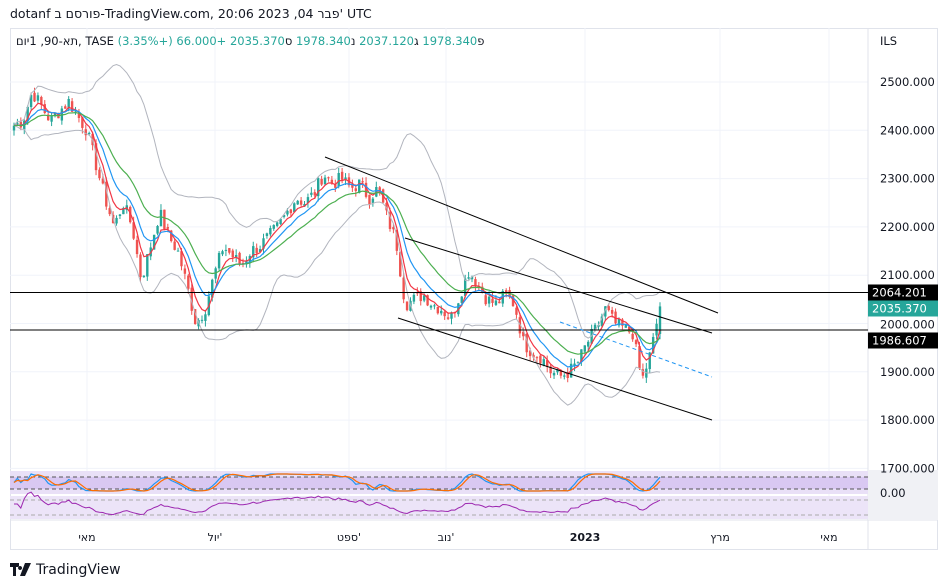 Image resolution: width=950 pixels, height=587 pixels. Describe the element at coordinates (65, 570) in the screenshot. I see `tradingview-logo: TradingView` at that location.